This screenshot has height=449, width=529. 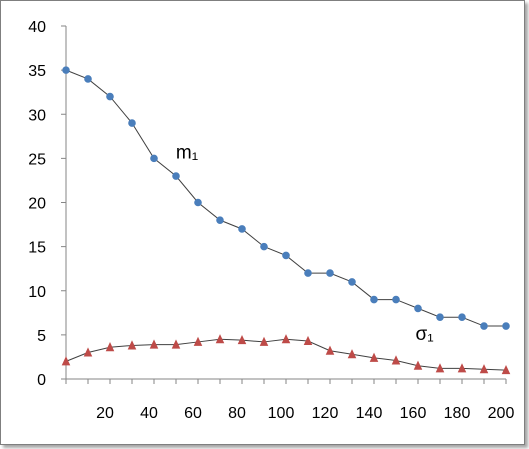 What do you see at coordinates (41, 336) in the screenshot?
I see `y-tick-label: 5` at bounding box center [41, 336].